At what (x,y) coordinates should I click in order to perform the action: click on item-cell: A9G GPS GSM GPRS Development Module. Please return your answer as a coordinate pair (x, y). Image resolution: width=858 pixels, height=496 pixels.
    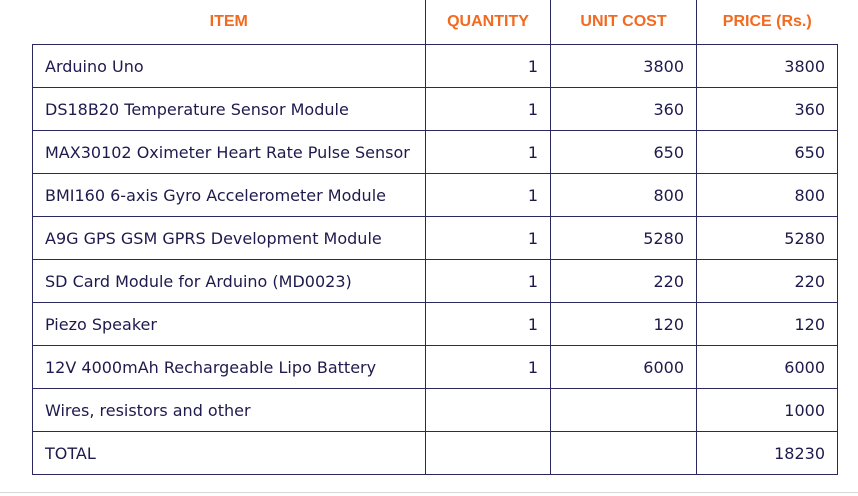
    Looking at the image, I should click on (229, 238).